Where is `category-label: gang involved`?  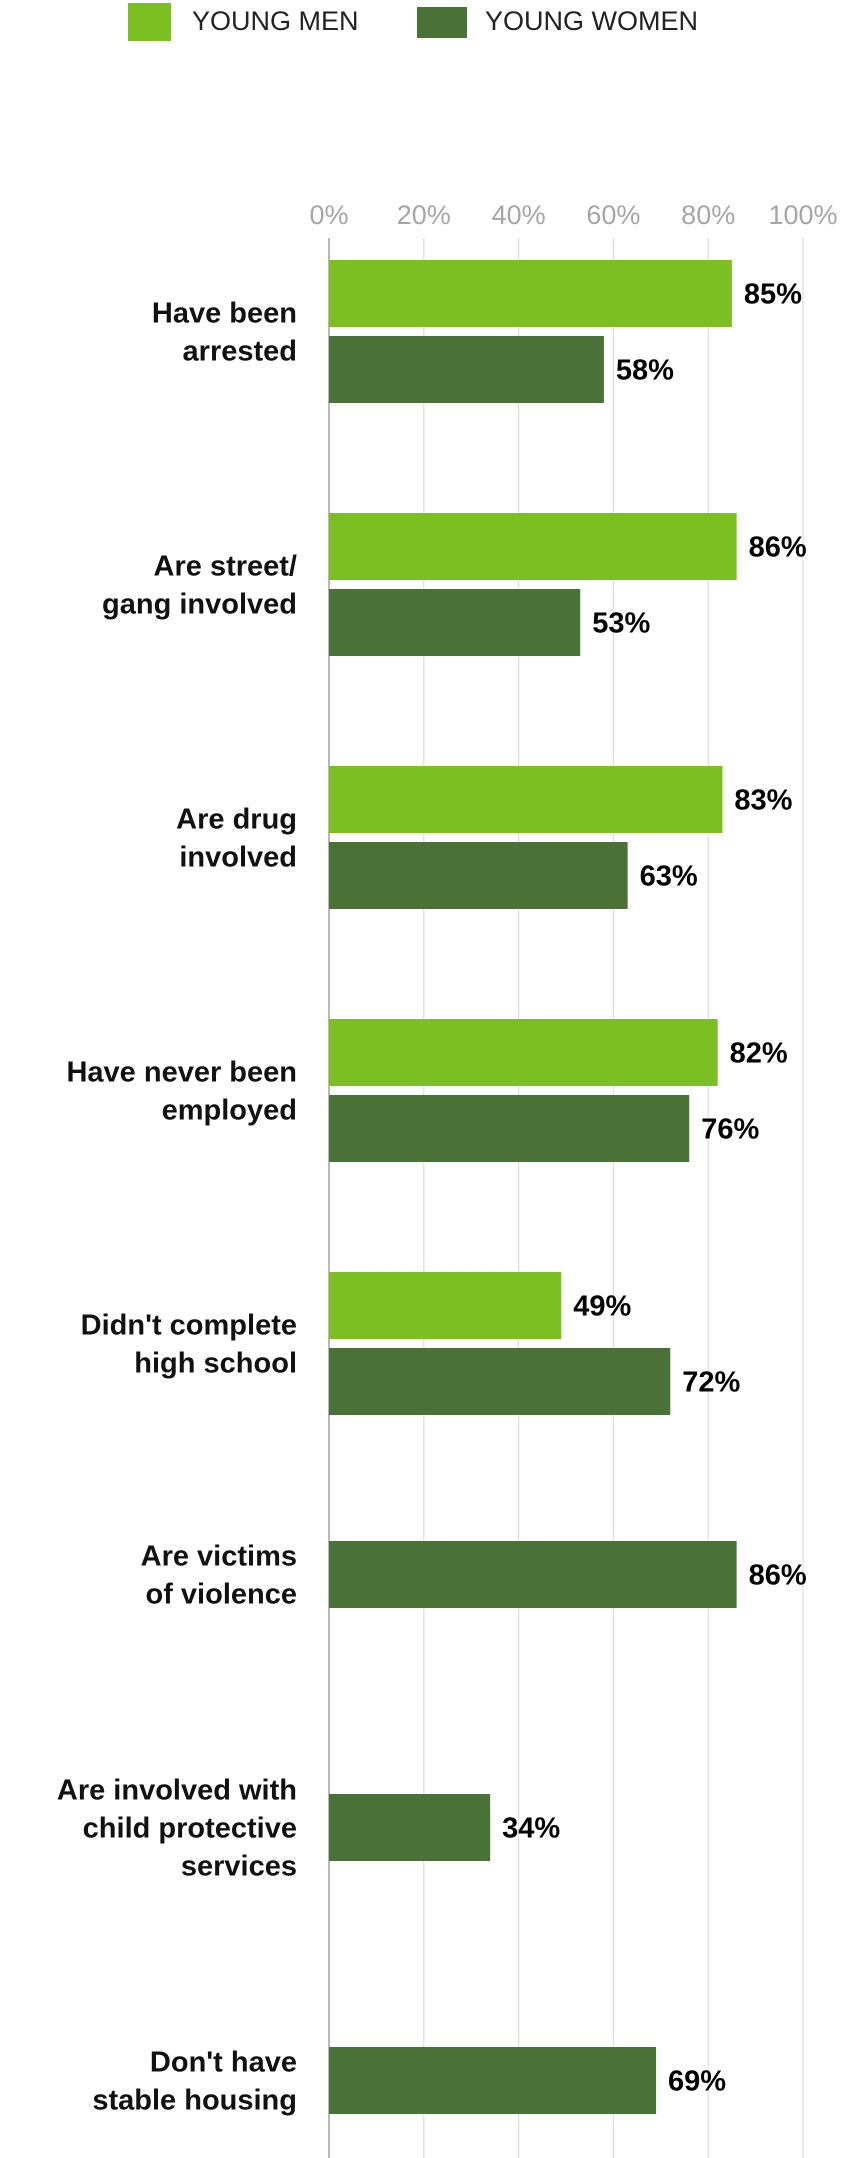 category-label: gang involved is located at coordinates (199, 605).